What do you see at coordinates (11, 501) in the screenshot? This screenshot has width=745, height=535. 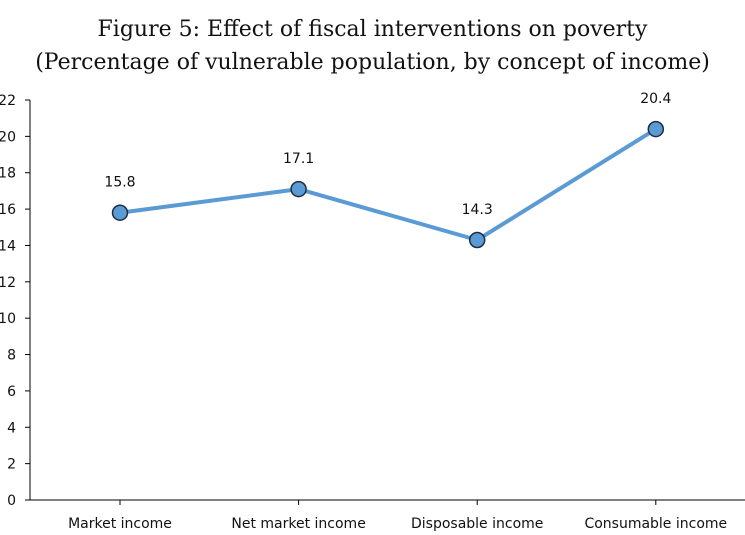 I see `y-tick-label: 0` at bounding box center [11, 501].